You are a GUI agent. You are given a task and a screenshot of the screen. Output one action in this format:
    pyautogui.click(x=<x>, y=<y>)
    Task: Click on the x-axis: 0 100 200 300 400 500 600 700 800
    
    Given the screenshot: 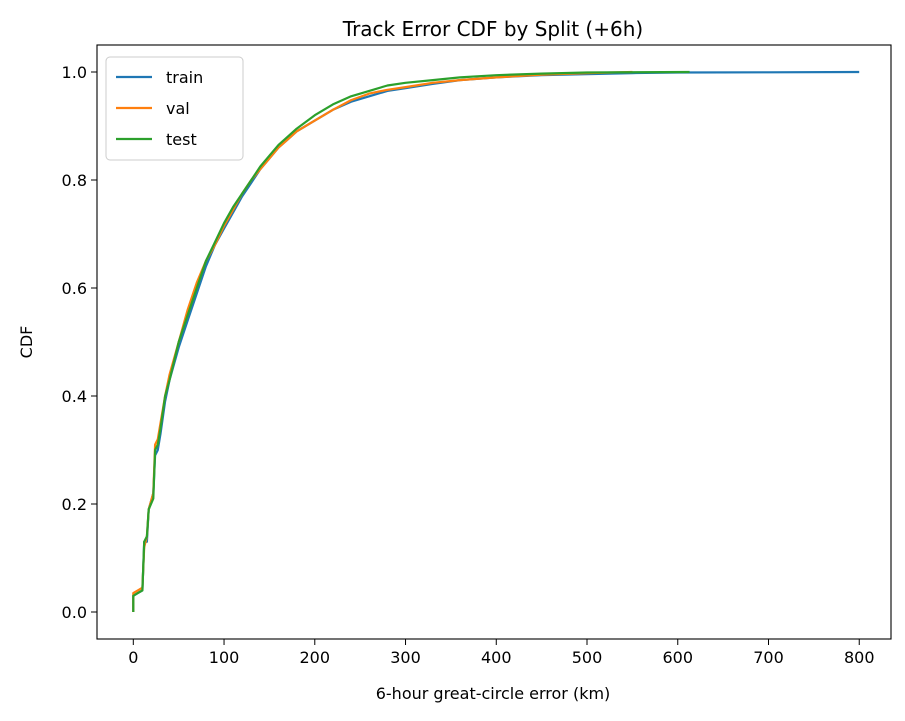 What is the action you would take?
    pyautogui.click(x=501, y=653)
    